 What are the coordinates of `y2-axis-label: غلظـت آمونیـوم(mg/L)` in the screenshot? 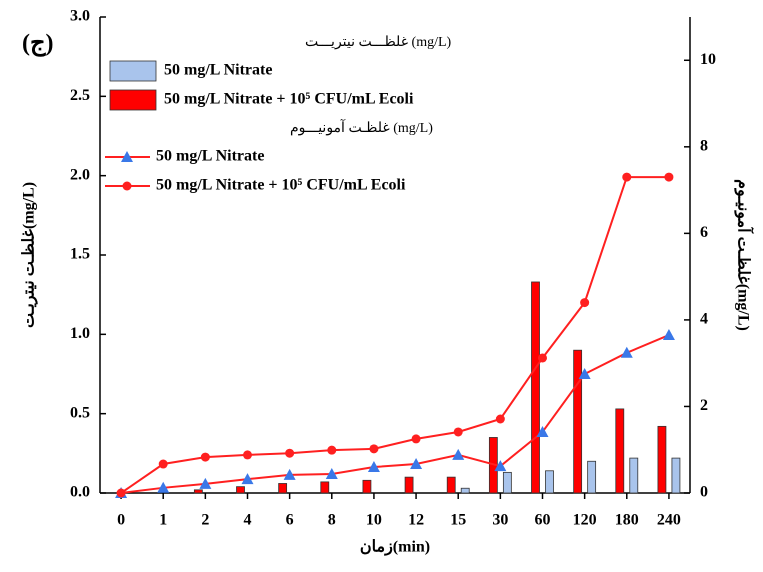 It's located at (744, 255).